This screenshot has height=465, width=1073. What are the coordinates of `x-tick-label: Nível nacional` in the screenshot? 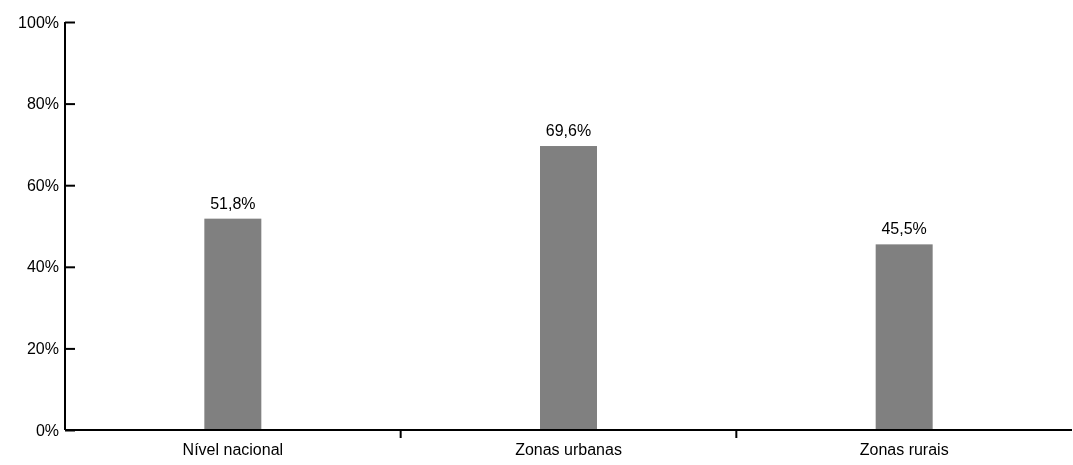 It's located at (233, 450).